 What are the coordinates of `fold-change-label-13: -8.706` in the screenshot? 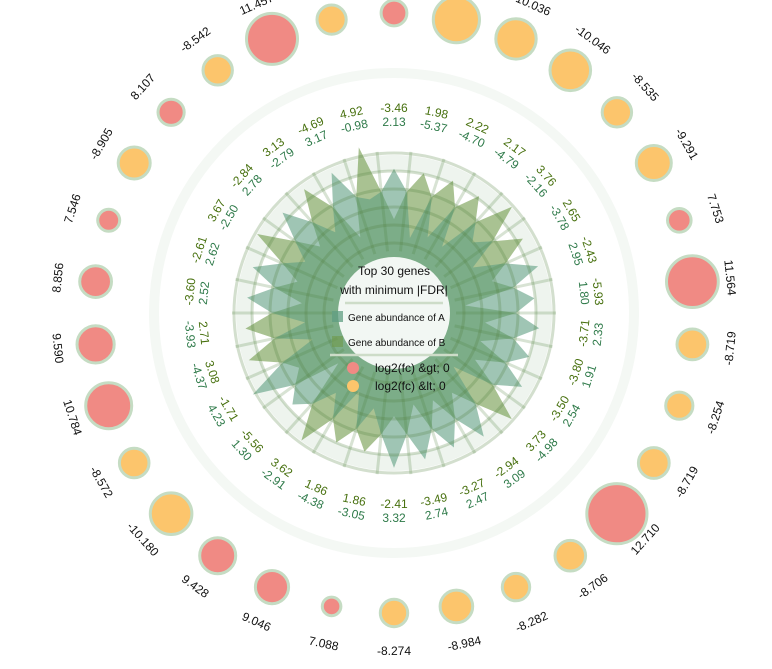 It's located at (593, 587).